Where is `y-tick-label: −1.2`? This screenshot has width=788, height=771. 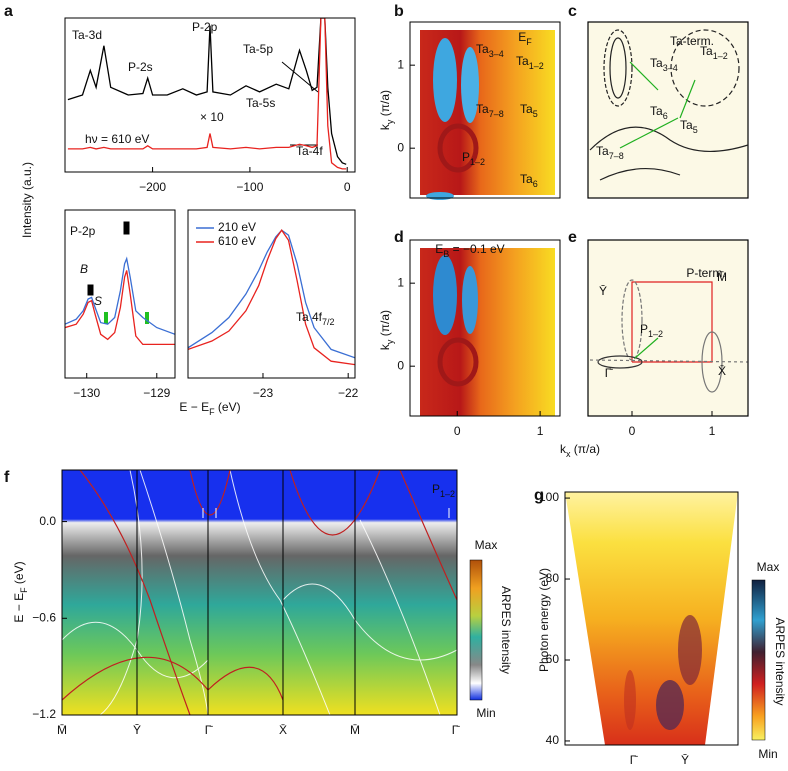 y-tick-label: −1.2 is located at coordinates (44, 714).